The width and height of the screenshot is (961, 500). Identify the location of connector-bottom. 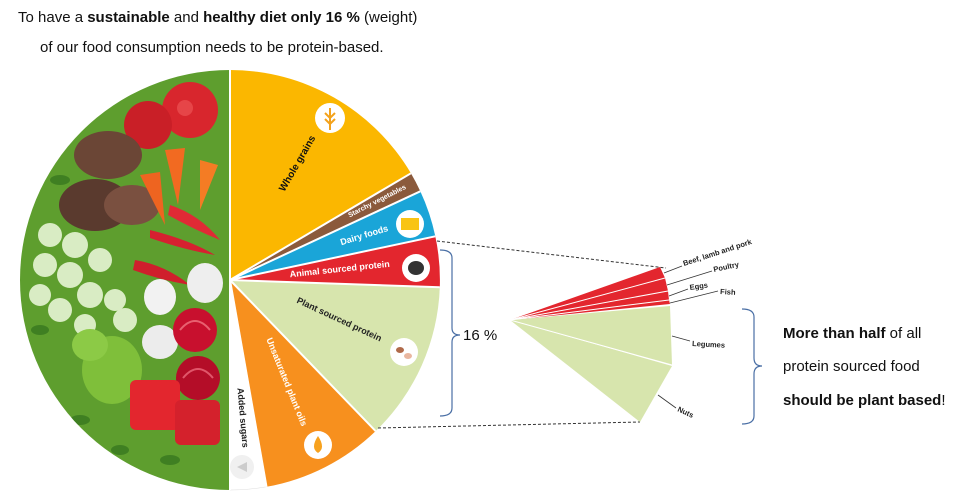
(509, 425).